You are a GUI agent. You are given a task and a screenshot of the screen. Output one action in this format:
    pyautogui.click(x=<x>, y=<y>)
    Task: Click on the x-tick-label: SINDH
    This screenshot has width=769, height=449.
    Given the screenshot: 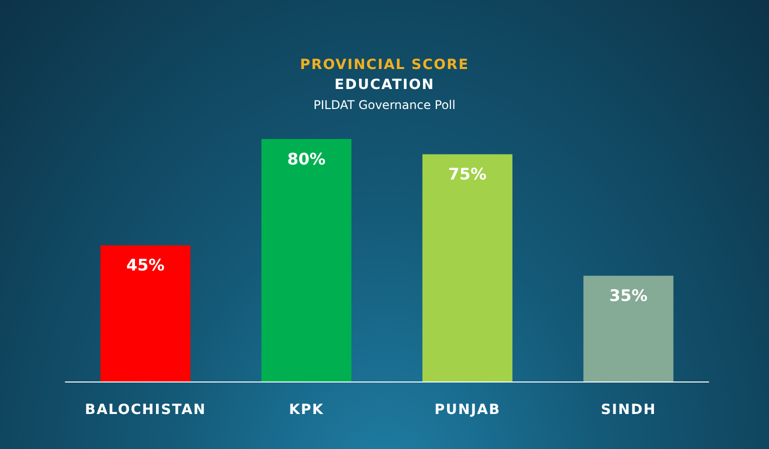 What is the action you would take?
    pyautogui.click(x=628, y=410)
    